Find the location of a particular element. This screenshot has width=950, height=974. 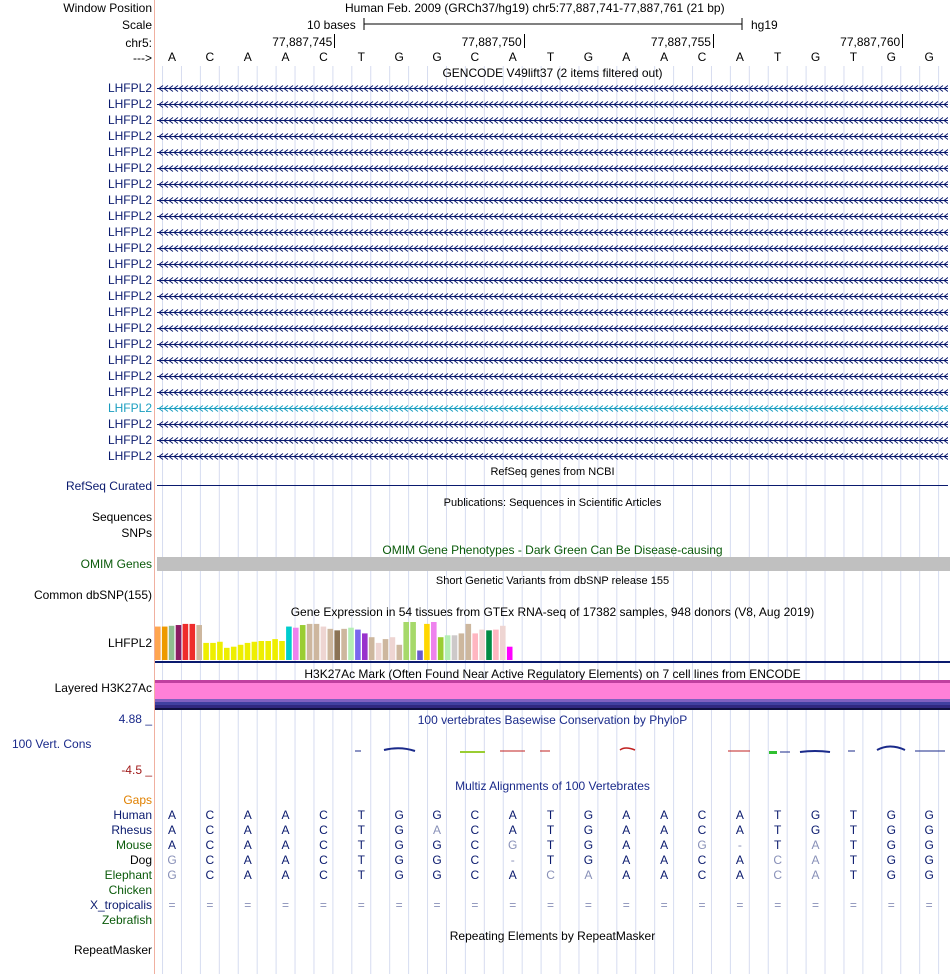

conservation-wiggle is located at coordinates (552, 750).